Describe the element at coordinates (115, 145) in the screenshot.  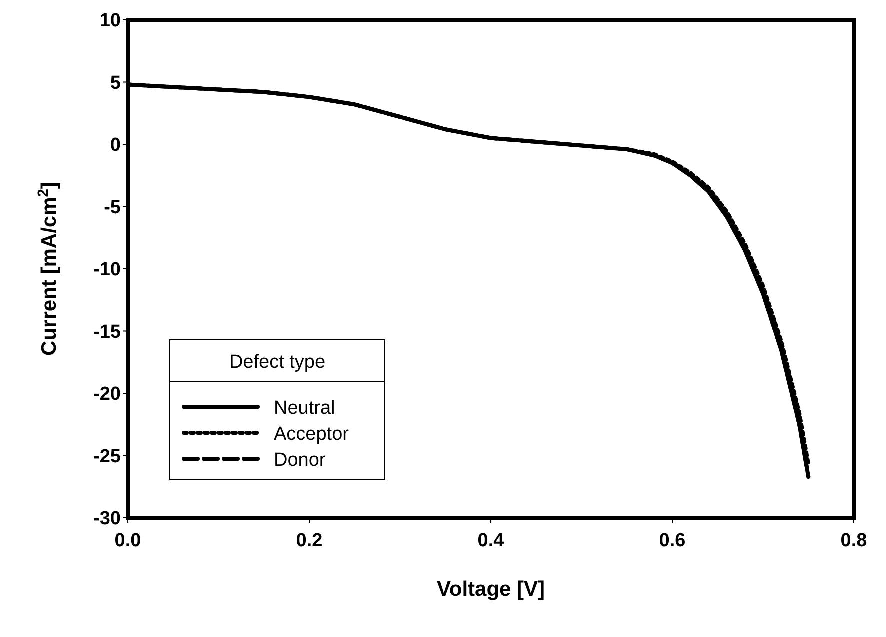
I see `y-tick-label: 0` at that location.